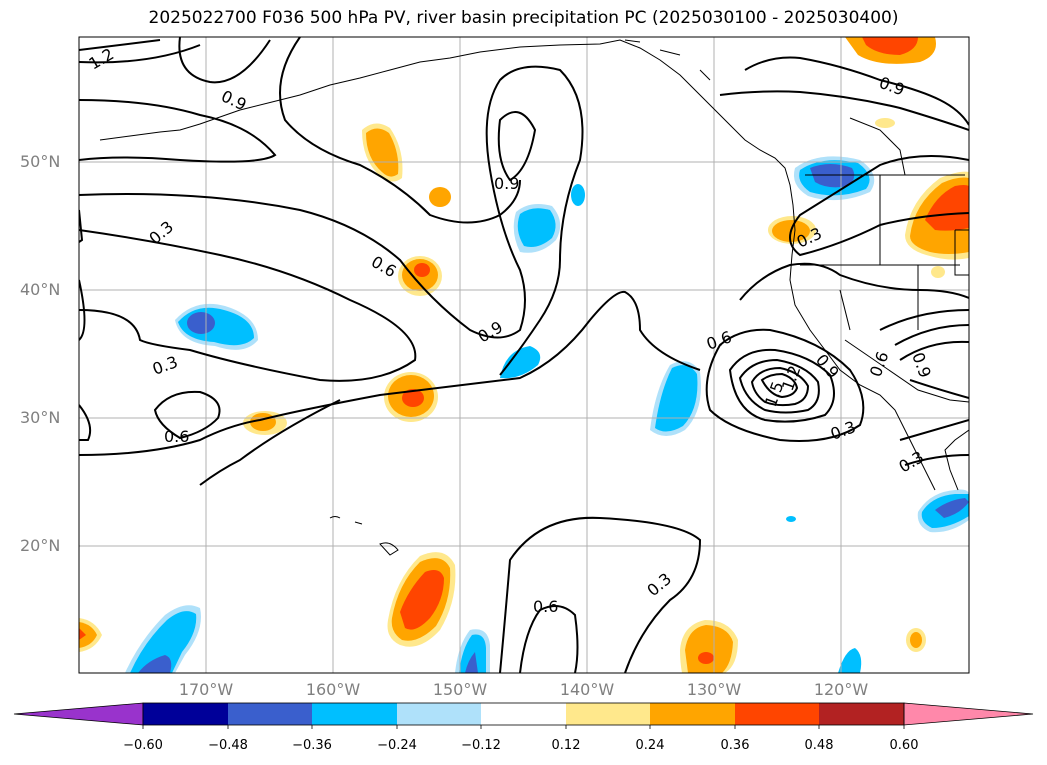 The image size is (1047, 765). I want to click on colorbar, so click(523, 715).